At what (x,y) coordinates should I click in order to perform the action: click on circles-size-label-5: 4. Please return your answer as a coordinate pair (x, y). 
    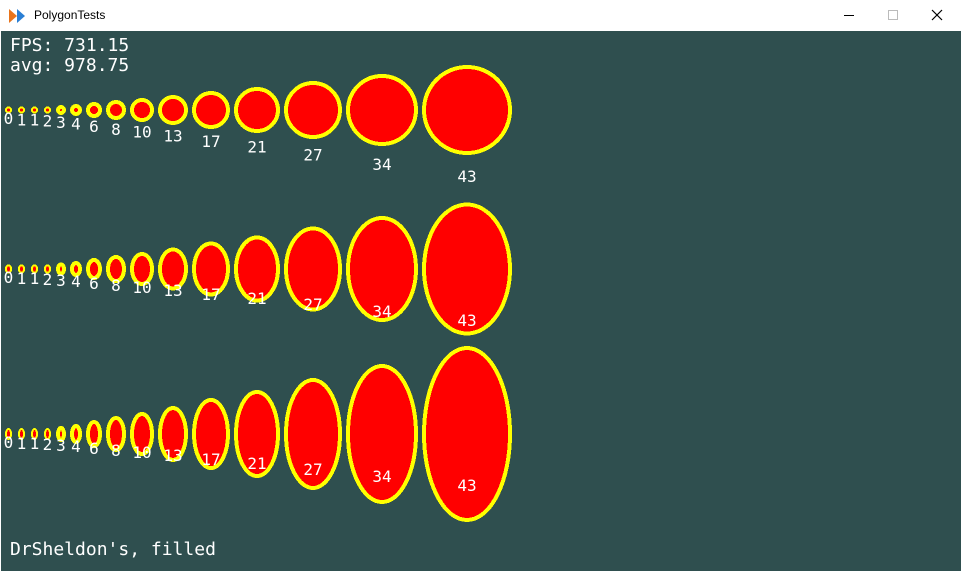
    Looking at the image, I should click on (76, 123).